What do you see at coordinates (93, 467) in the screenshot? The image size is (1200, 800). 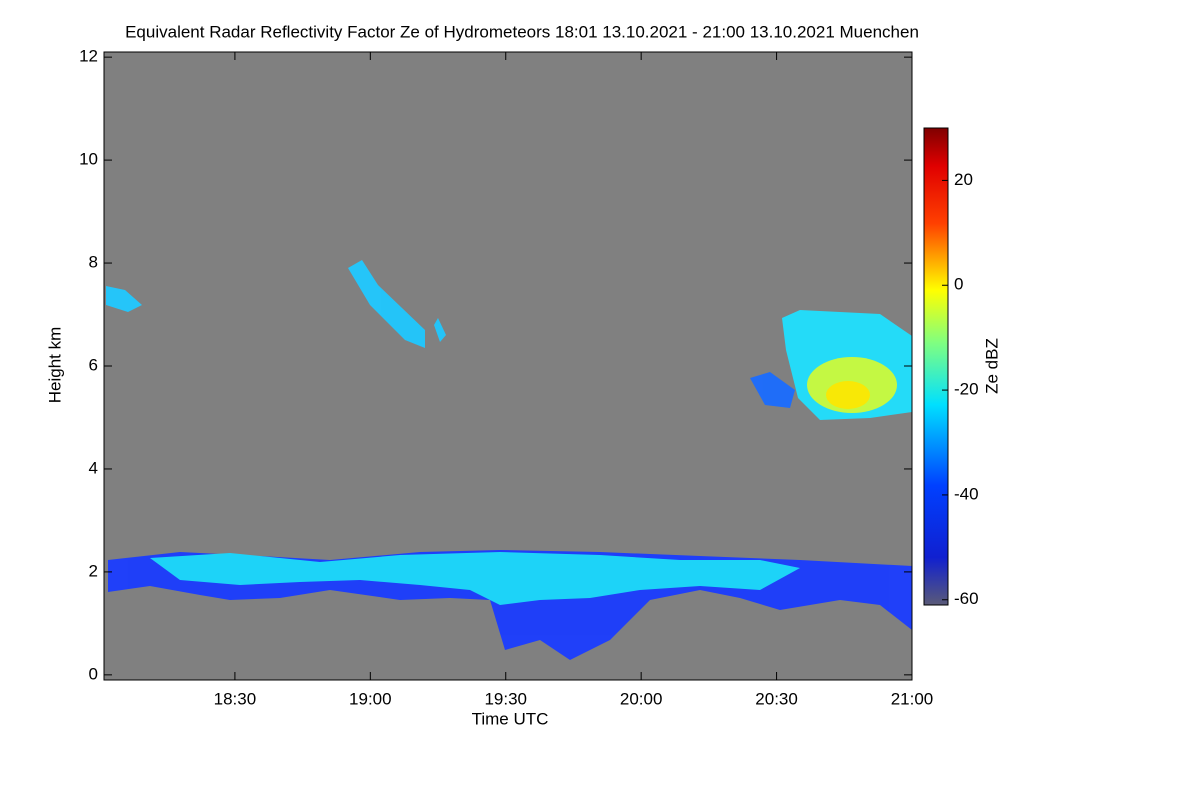 I see `y-tick-label: 4` at bounding box center [93, 467].